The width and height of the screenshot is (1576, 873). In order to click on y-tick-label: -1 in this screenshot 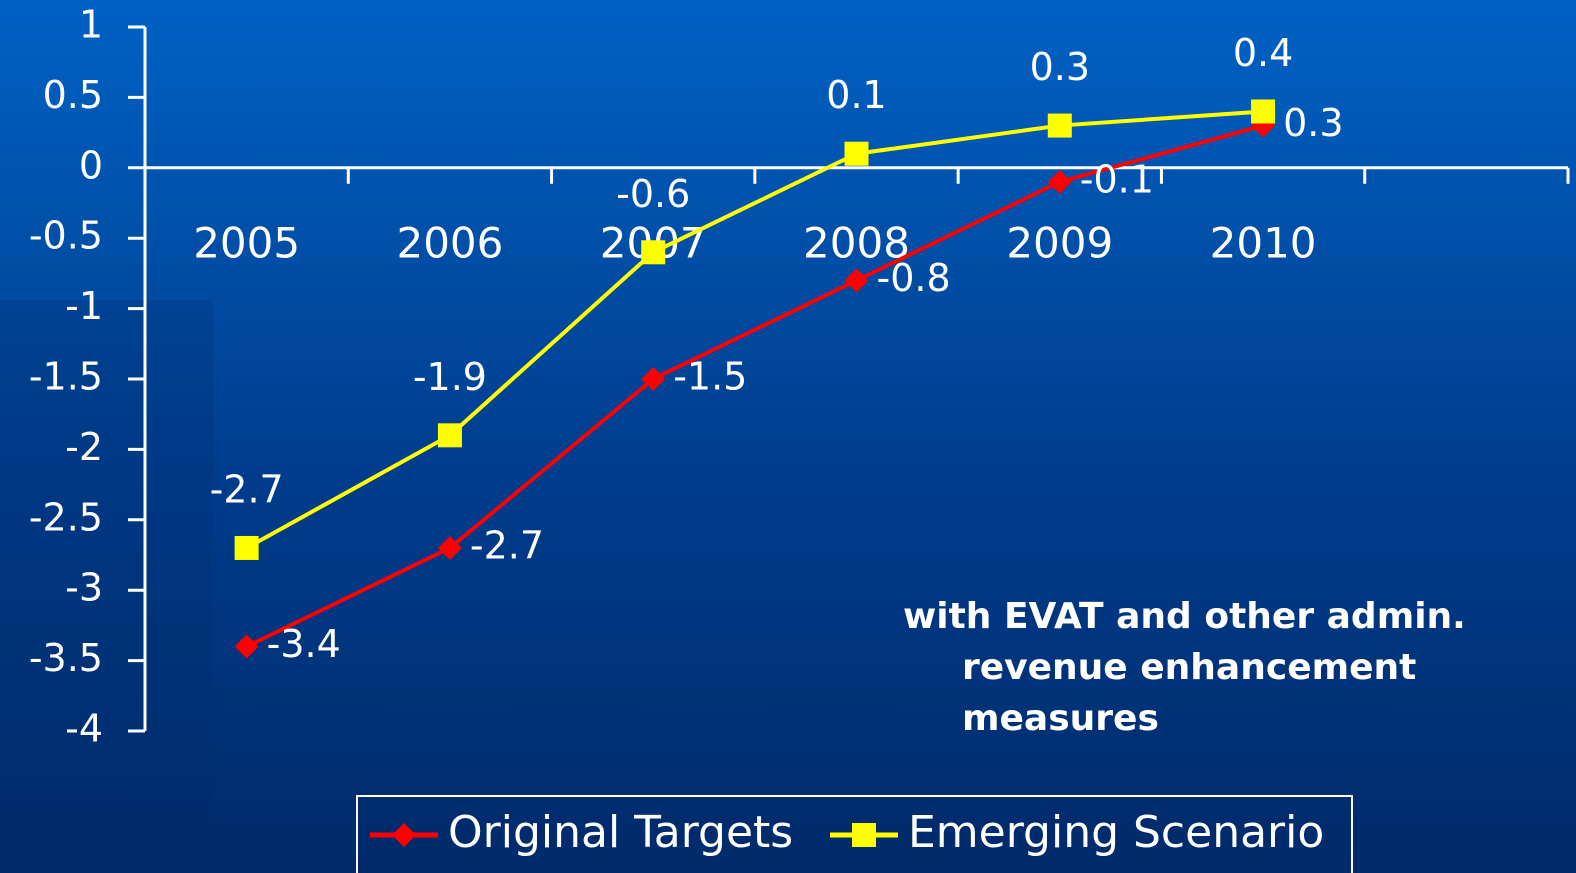, I will do `click(84, 306)`.